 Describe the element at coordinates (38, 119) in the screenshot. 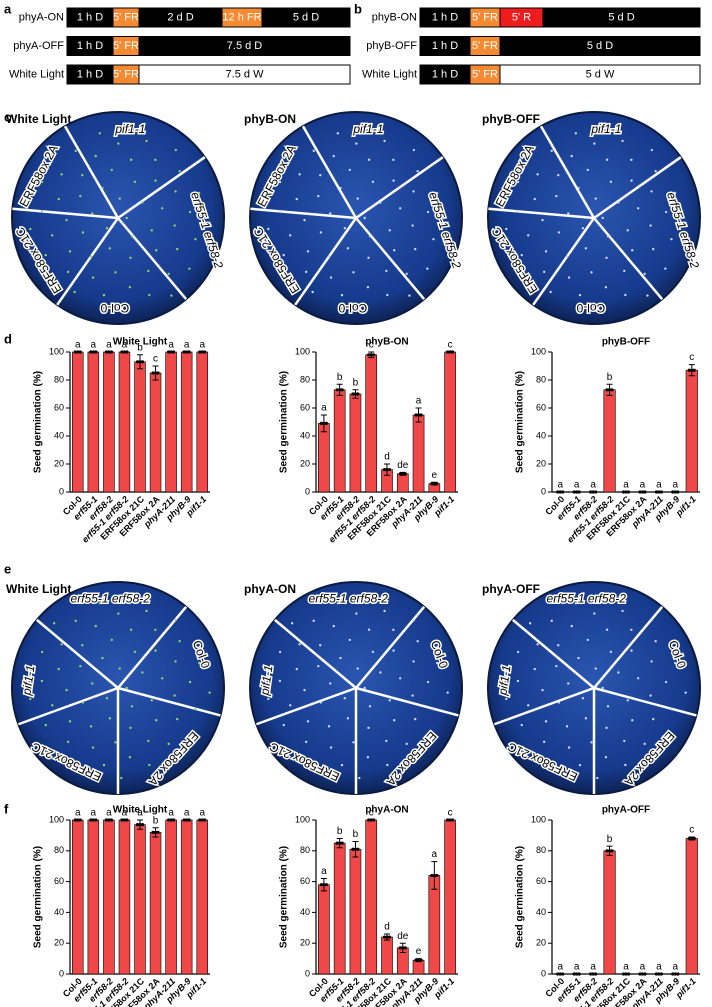

I see `plate-title: White Light` at that location.